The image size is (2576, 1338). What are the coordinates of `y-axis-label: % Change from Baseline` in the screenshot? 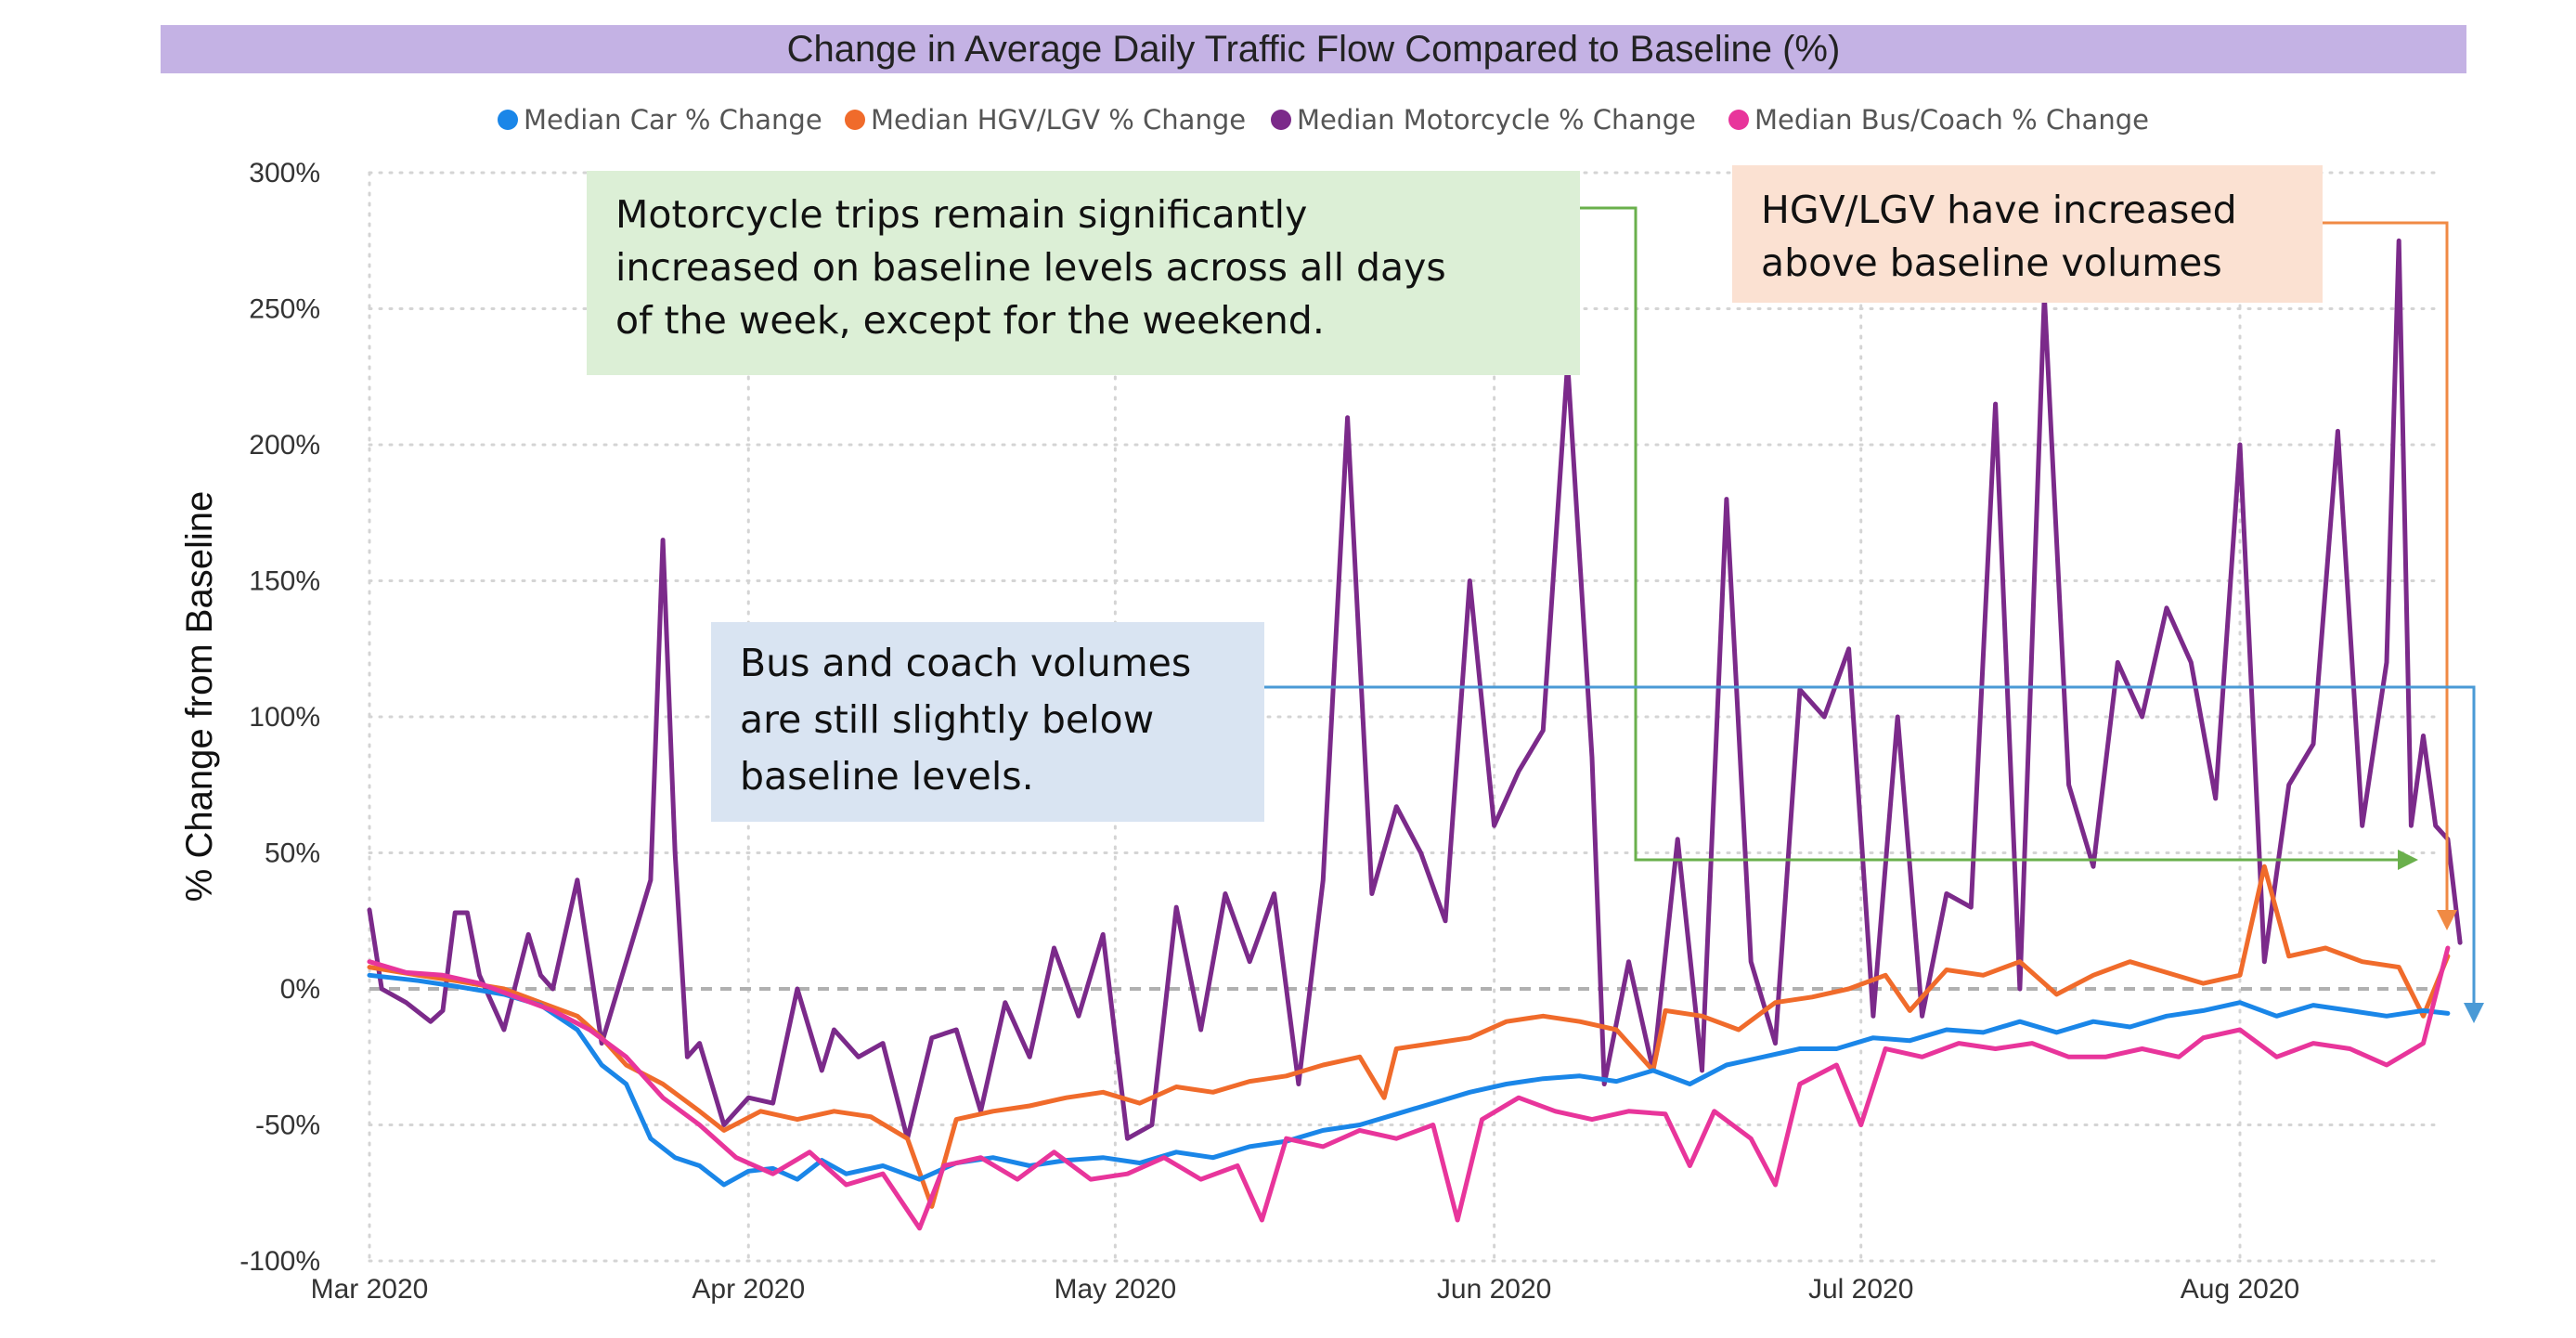 It's located at (199, 696).